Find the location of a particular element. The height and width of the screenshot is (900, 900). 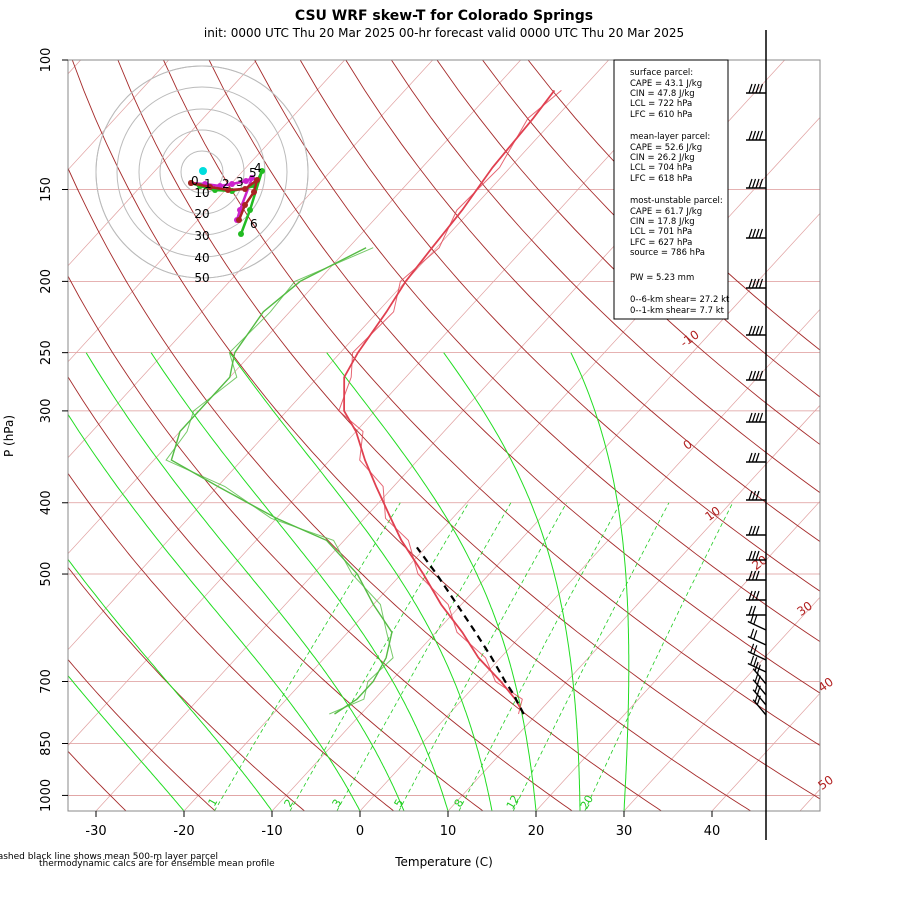

x-tick-label: 0 is located at coordinates (360, 831).